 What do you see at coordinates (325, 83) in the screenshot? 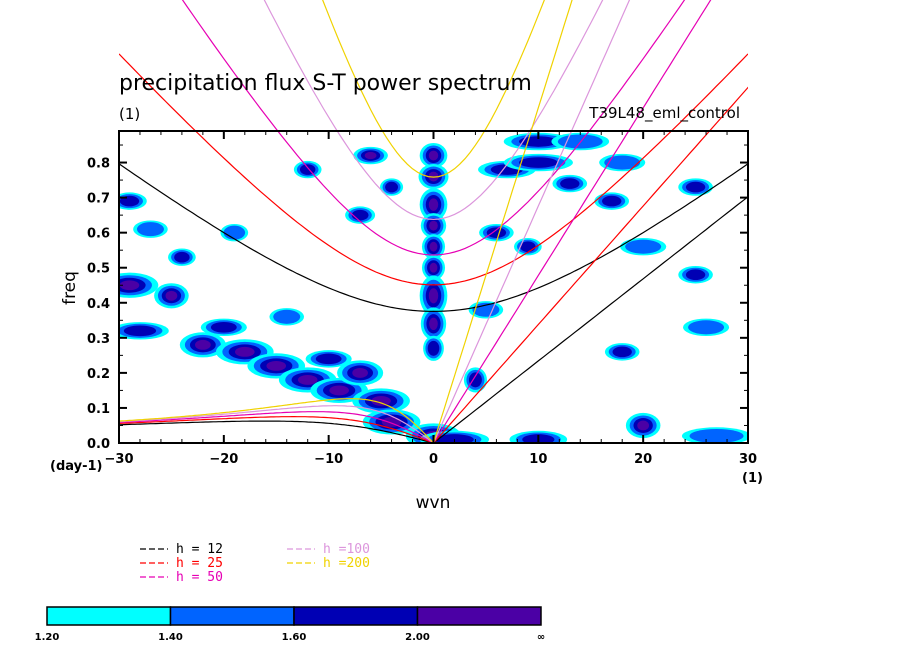
I see `chart-title: precipitation flux S-T power spectrum` at bounding box center [325, 83].